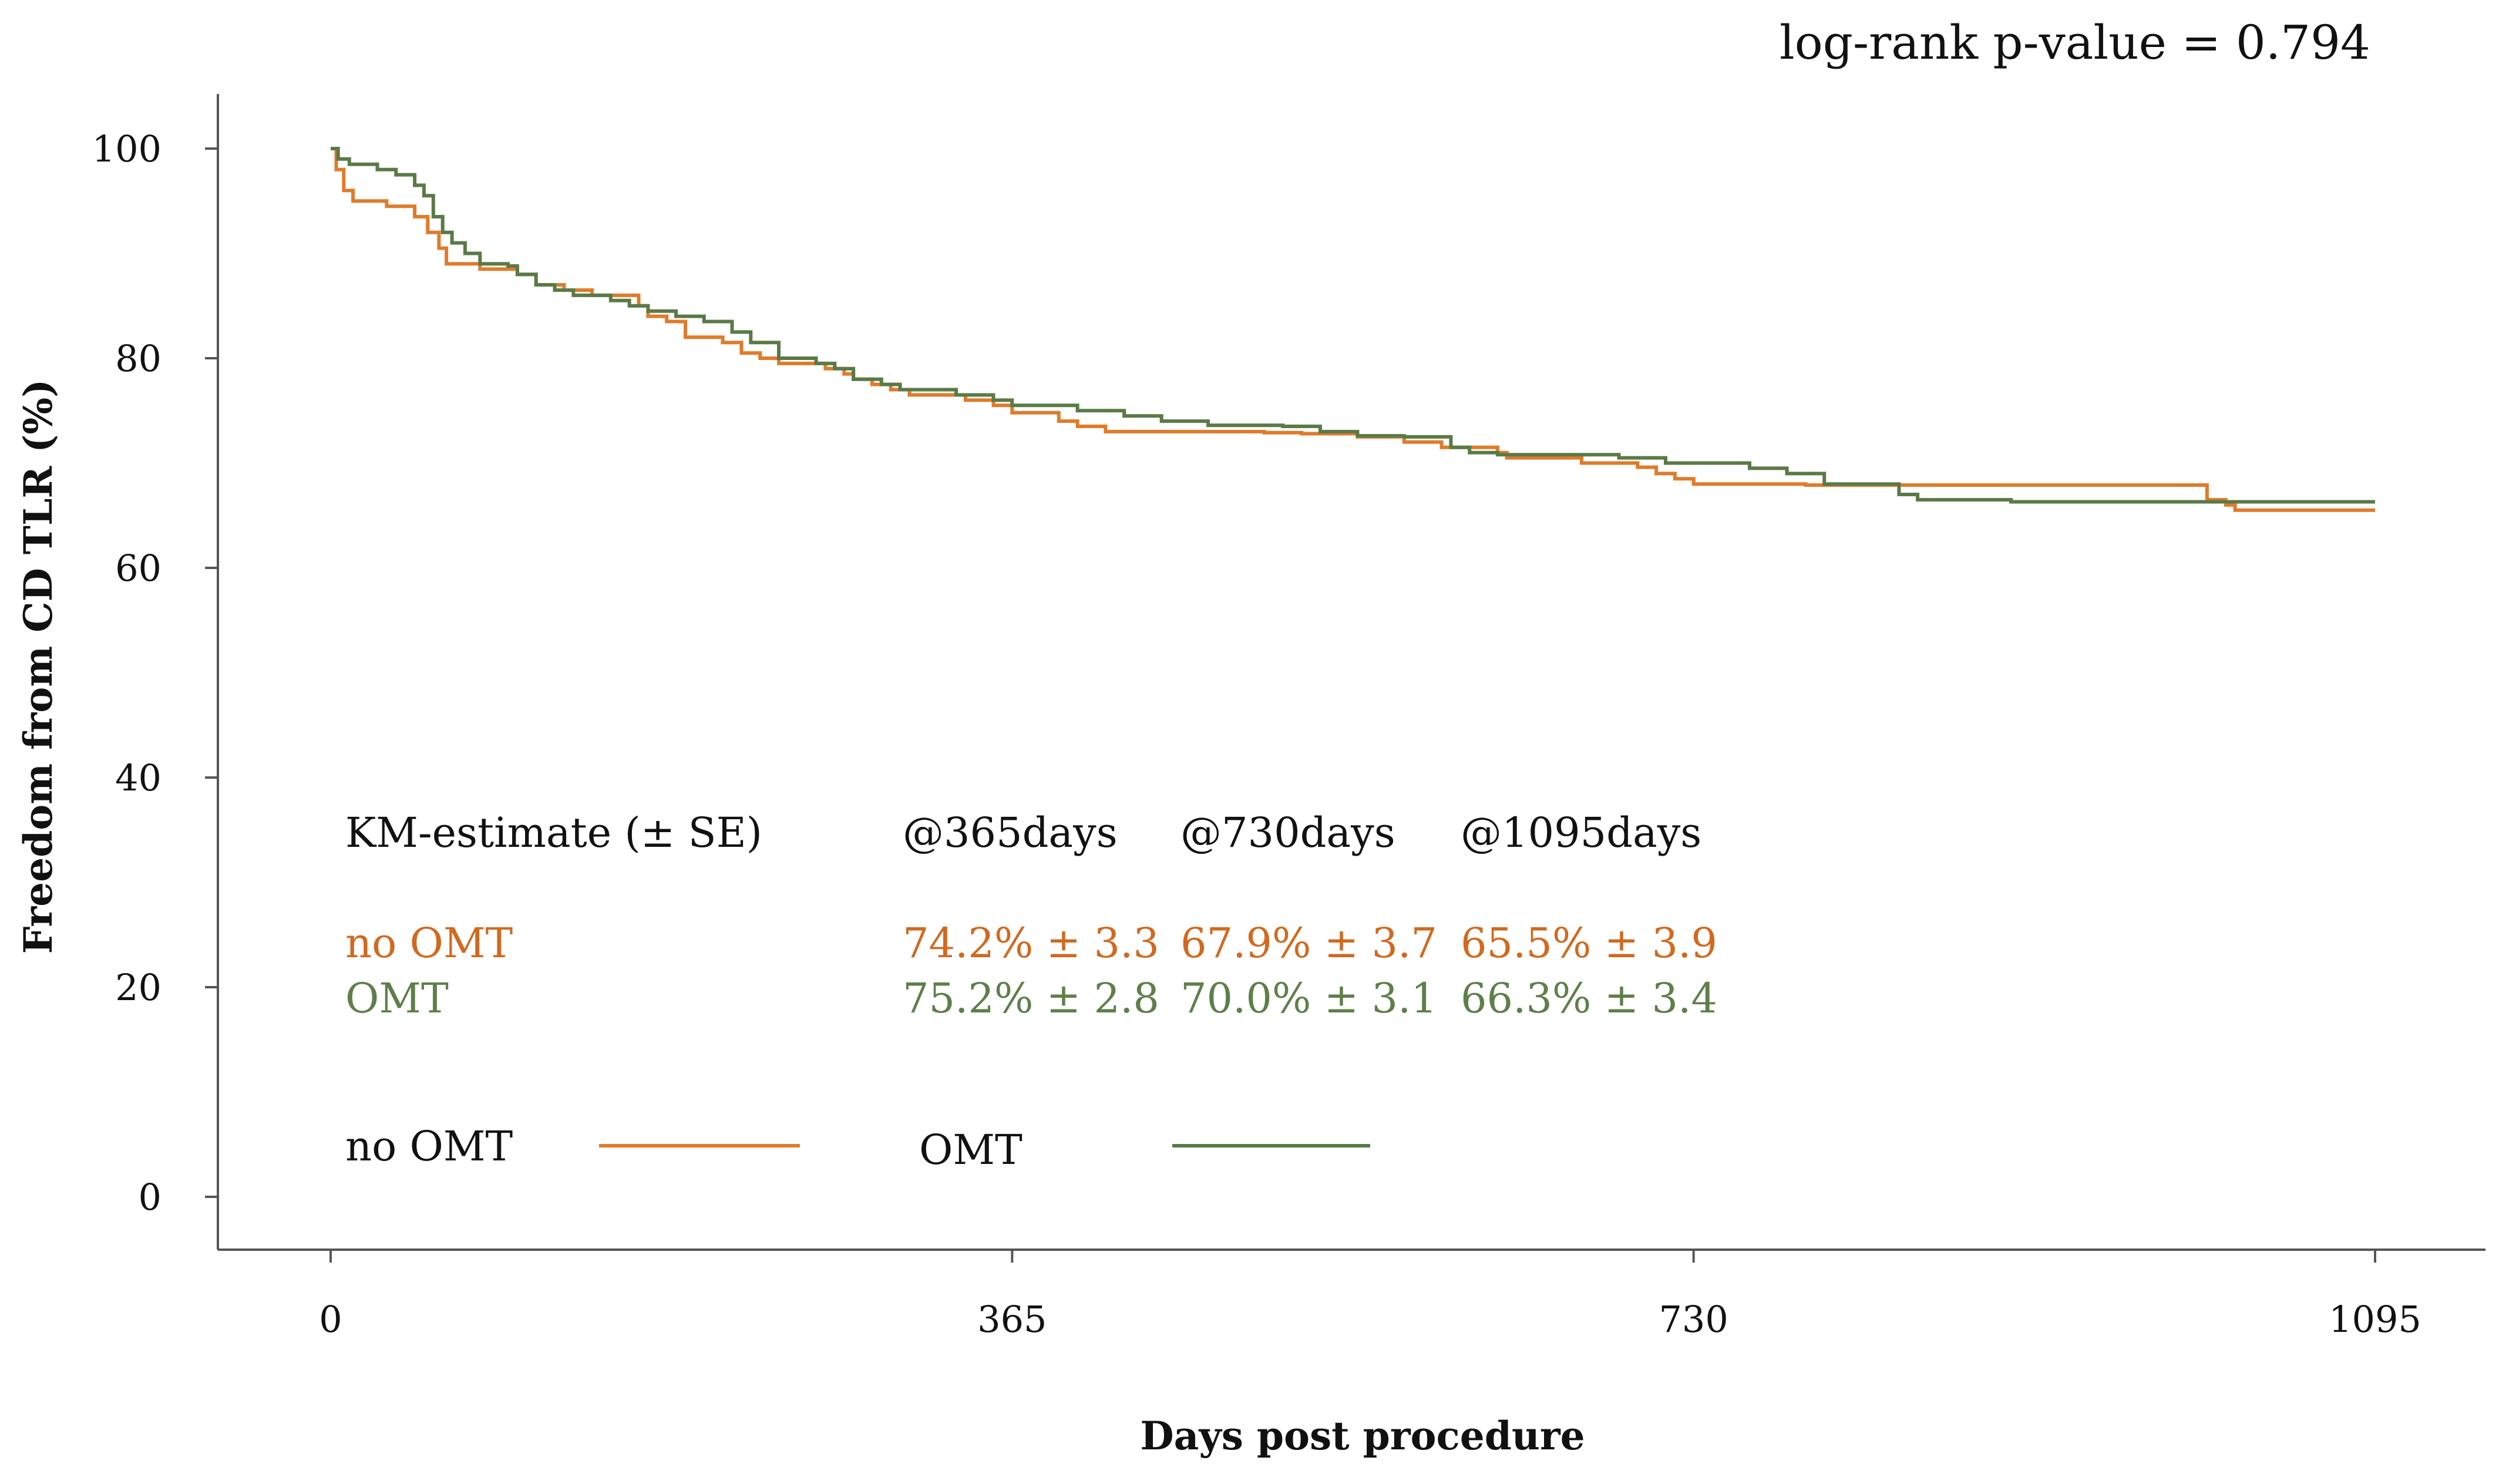 This screenshot has height=1484, width=2499. Describe the element at coordinates (971, 1150) in the screenshot. I see `legend-label-omt: OMT` at that location.